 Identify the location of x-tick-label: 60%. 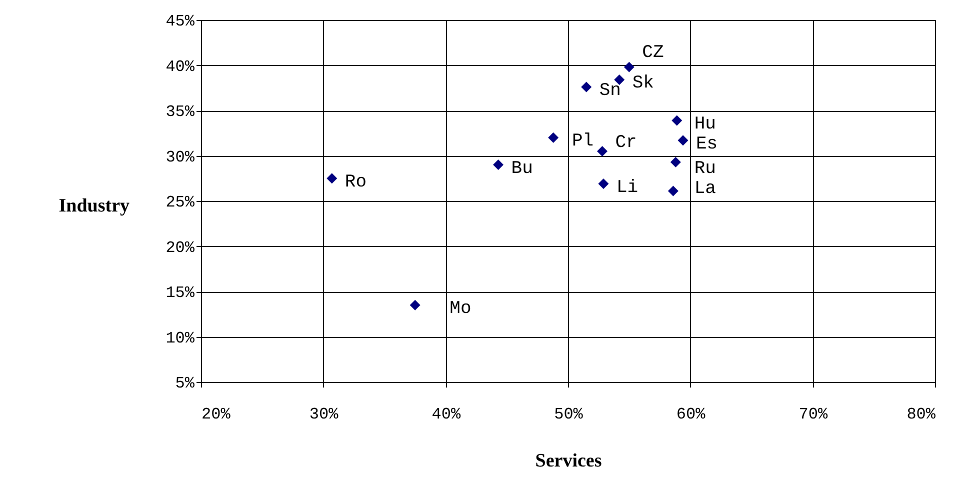
(691, 415).